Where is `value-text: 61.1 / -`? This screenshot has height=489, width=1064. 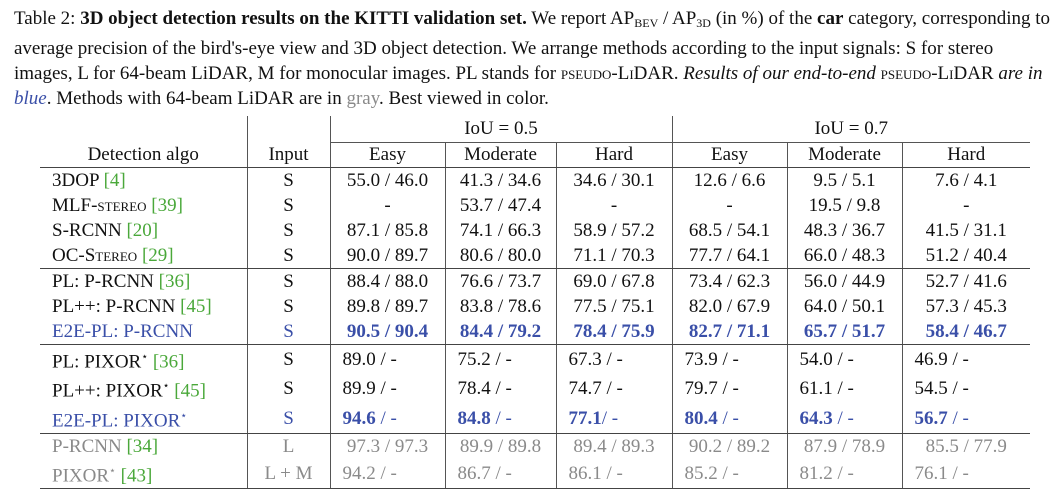
value-text: 61.1 / - is located at coordinates (826, 389).